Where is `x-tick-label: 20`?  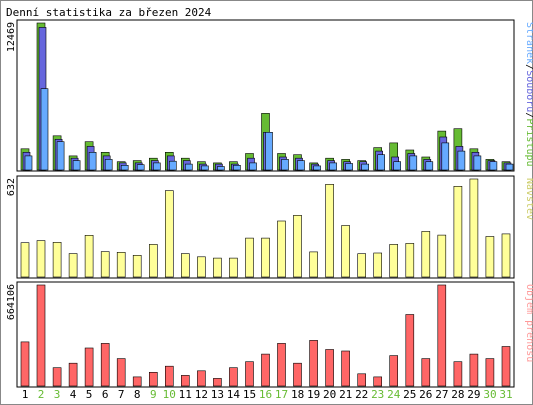
x-tick-label: 20 is located at coordinates (329, 394).